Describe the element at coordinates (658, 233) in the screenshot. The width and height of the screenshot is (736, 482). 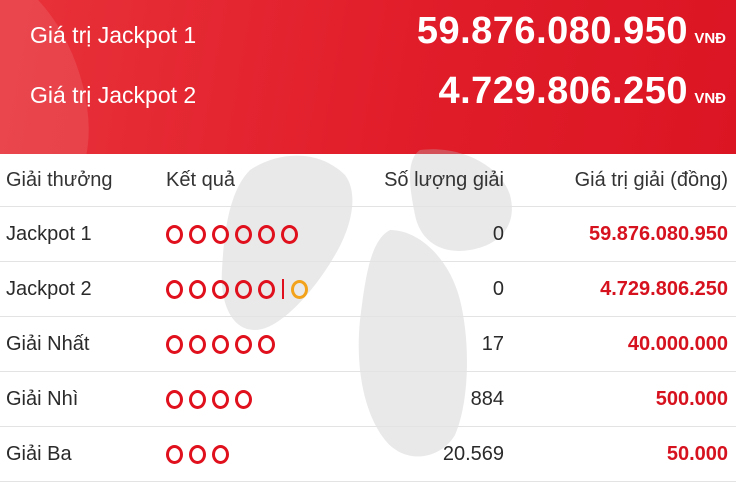
I see `prize-value: 59.876.080.950` at that location.